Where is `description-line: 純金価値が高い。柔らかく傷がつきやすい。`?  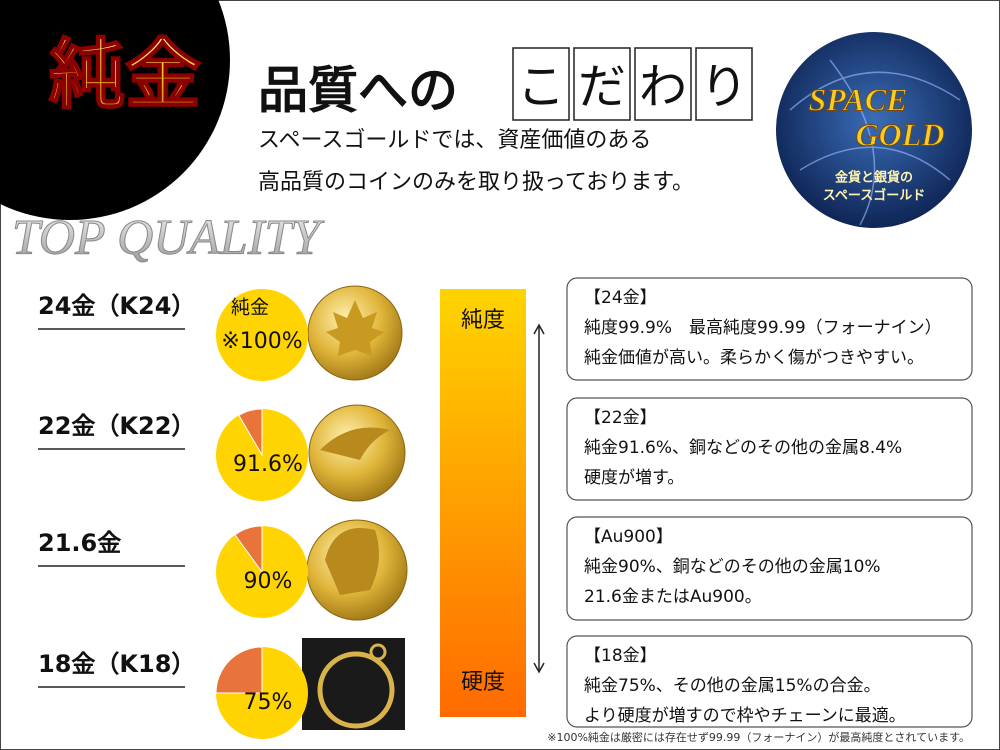 description-line: 純金価値が高い。柔らかく傷がつきやすい。 is located at coordinates (754, 358).